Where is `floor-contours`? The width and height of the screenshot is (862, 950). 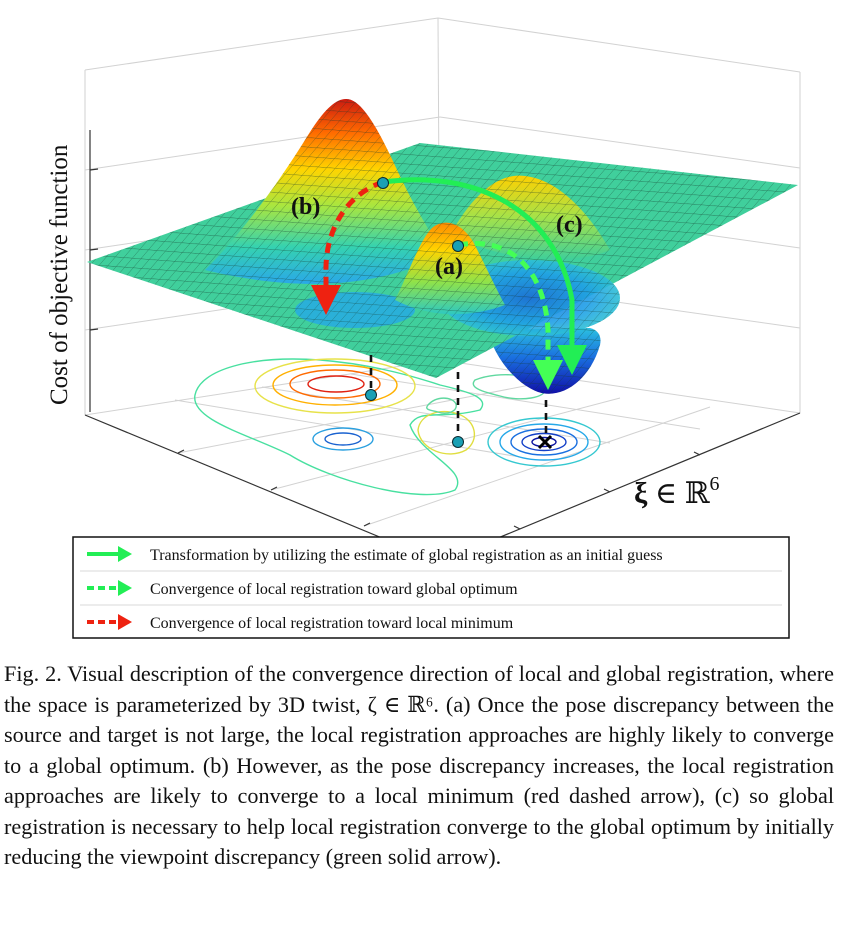 floor-contours is located at coordinates (397, 427).